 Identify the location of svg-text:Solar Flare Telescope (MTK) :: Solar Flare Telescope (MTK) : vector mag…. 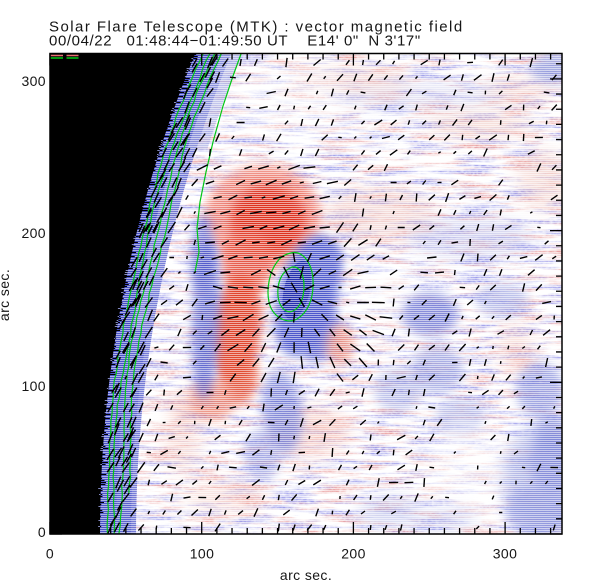
(256, 27).